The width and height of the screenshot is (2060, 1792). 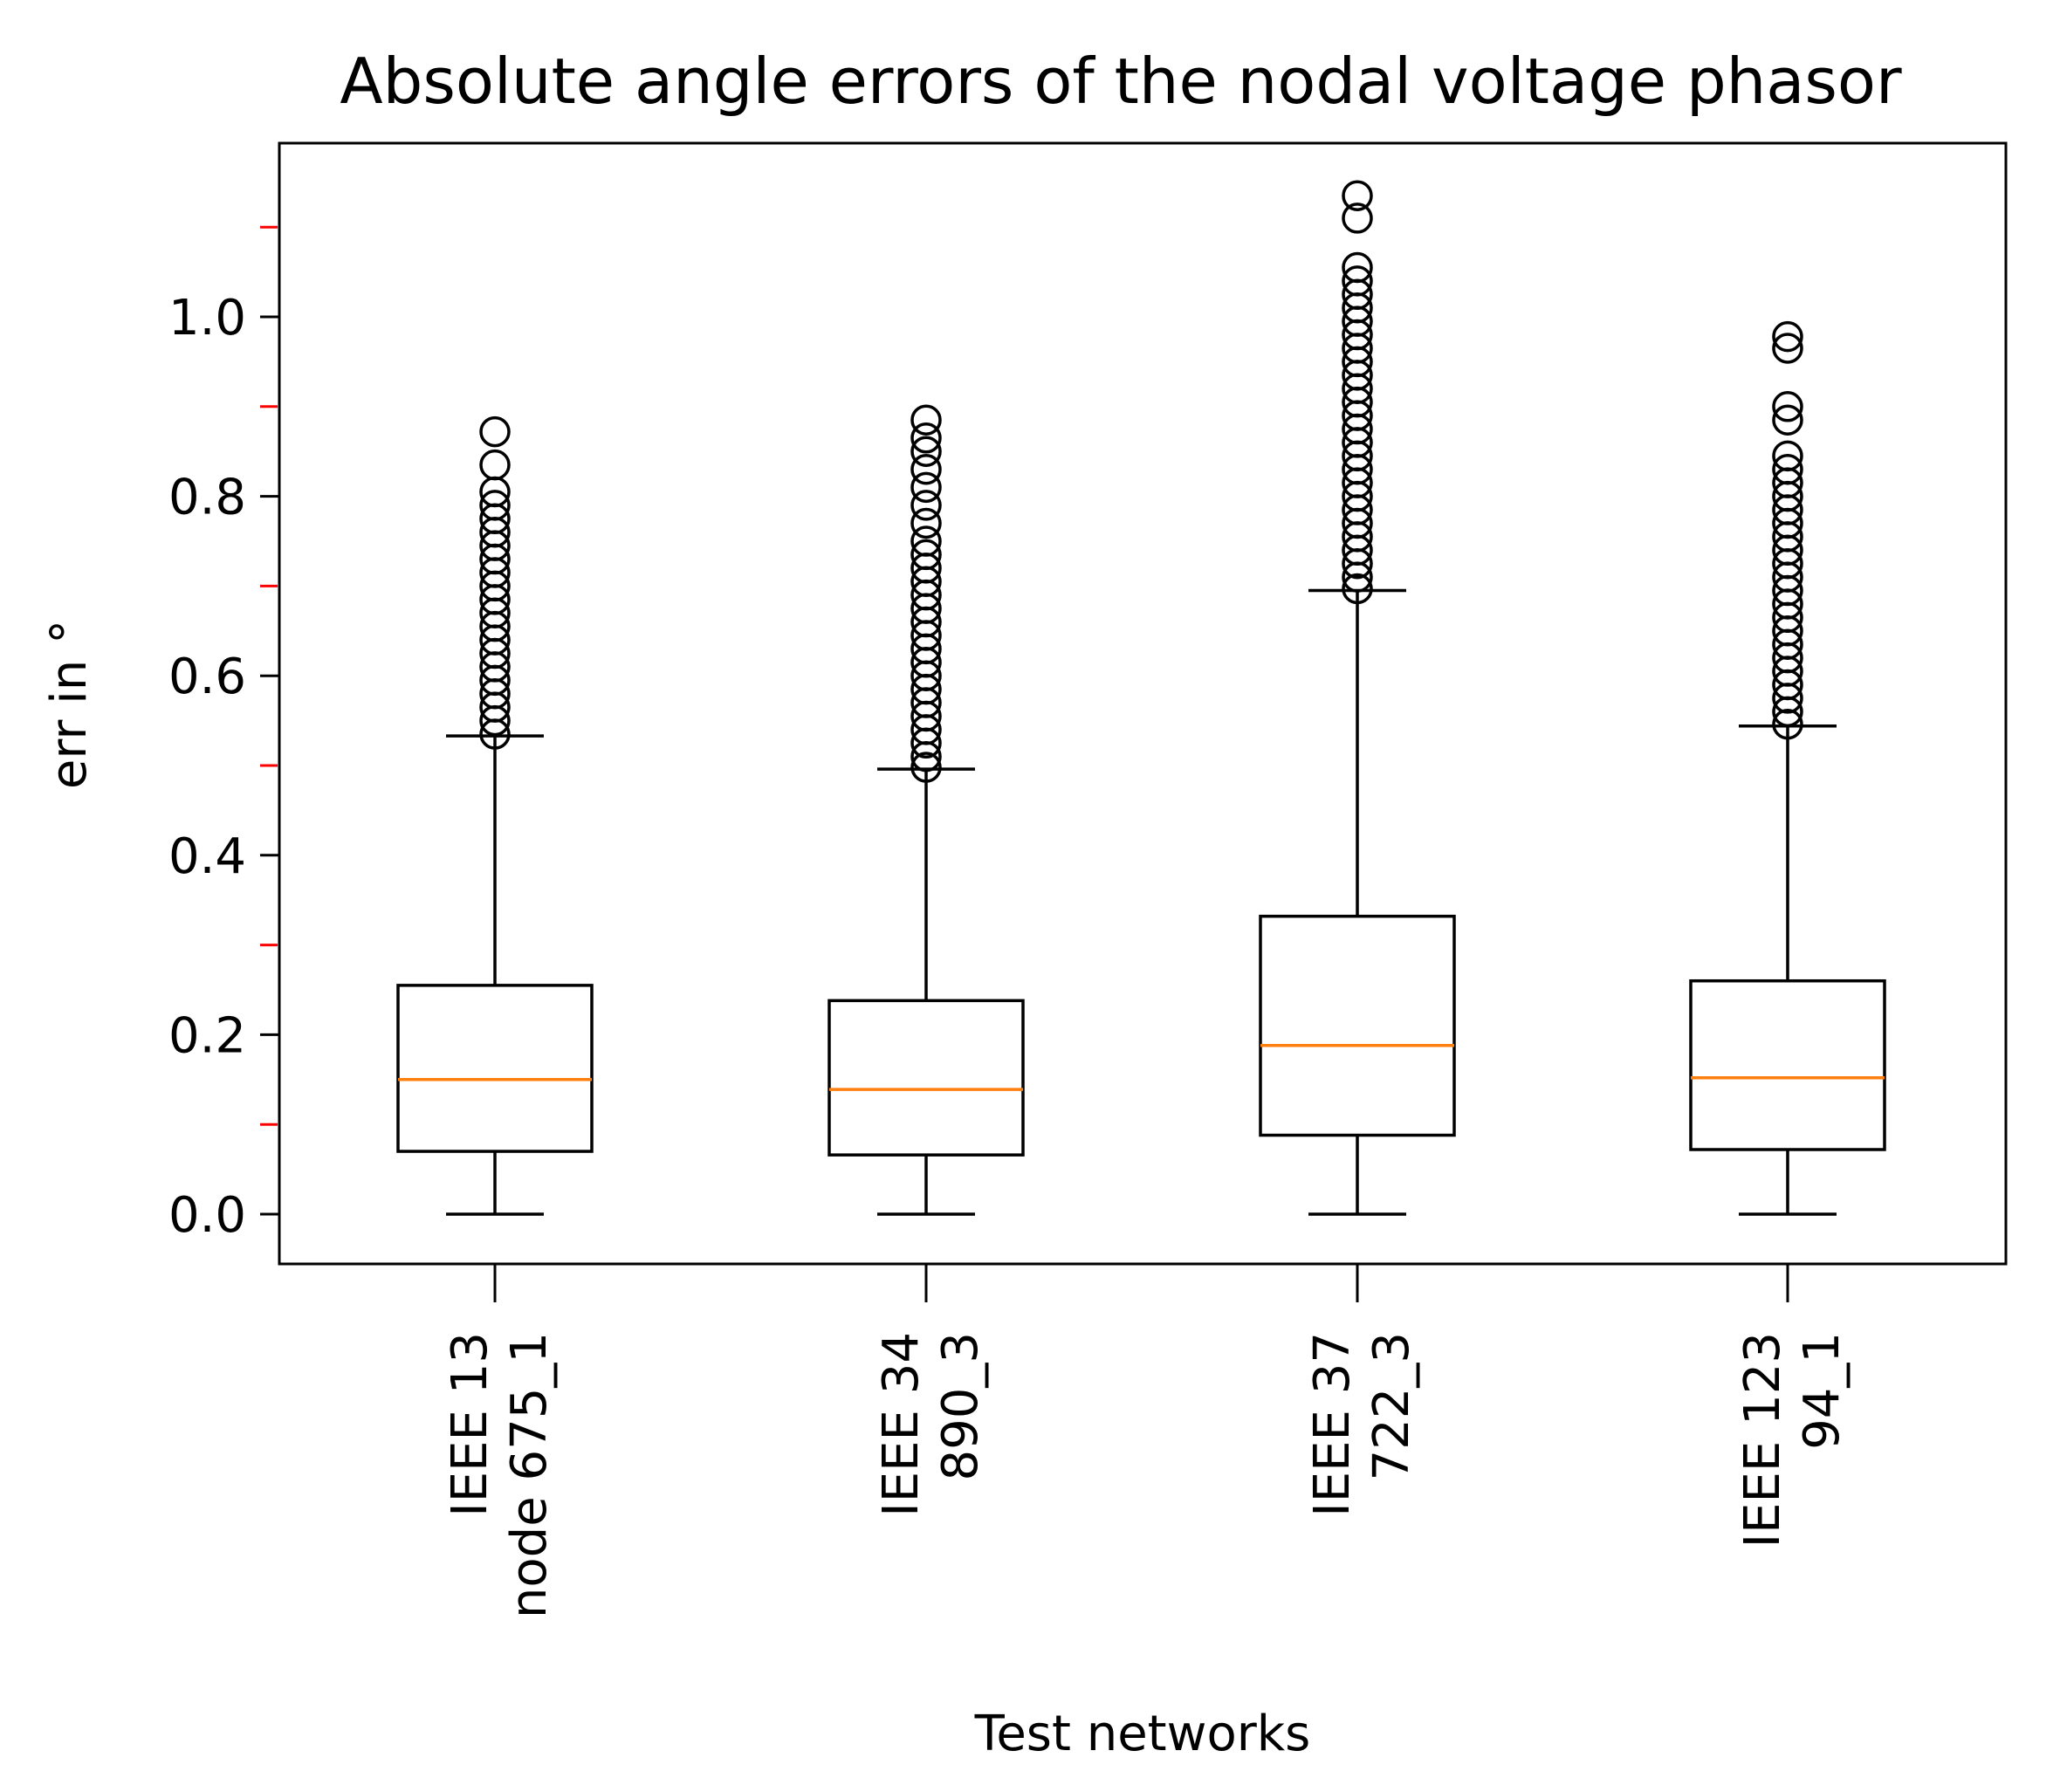 What do you see at coordinates (207, 1035) in the screenshot?
I see `y-tick-label: 0.2` at bounding box center [207, 1035].